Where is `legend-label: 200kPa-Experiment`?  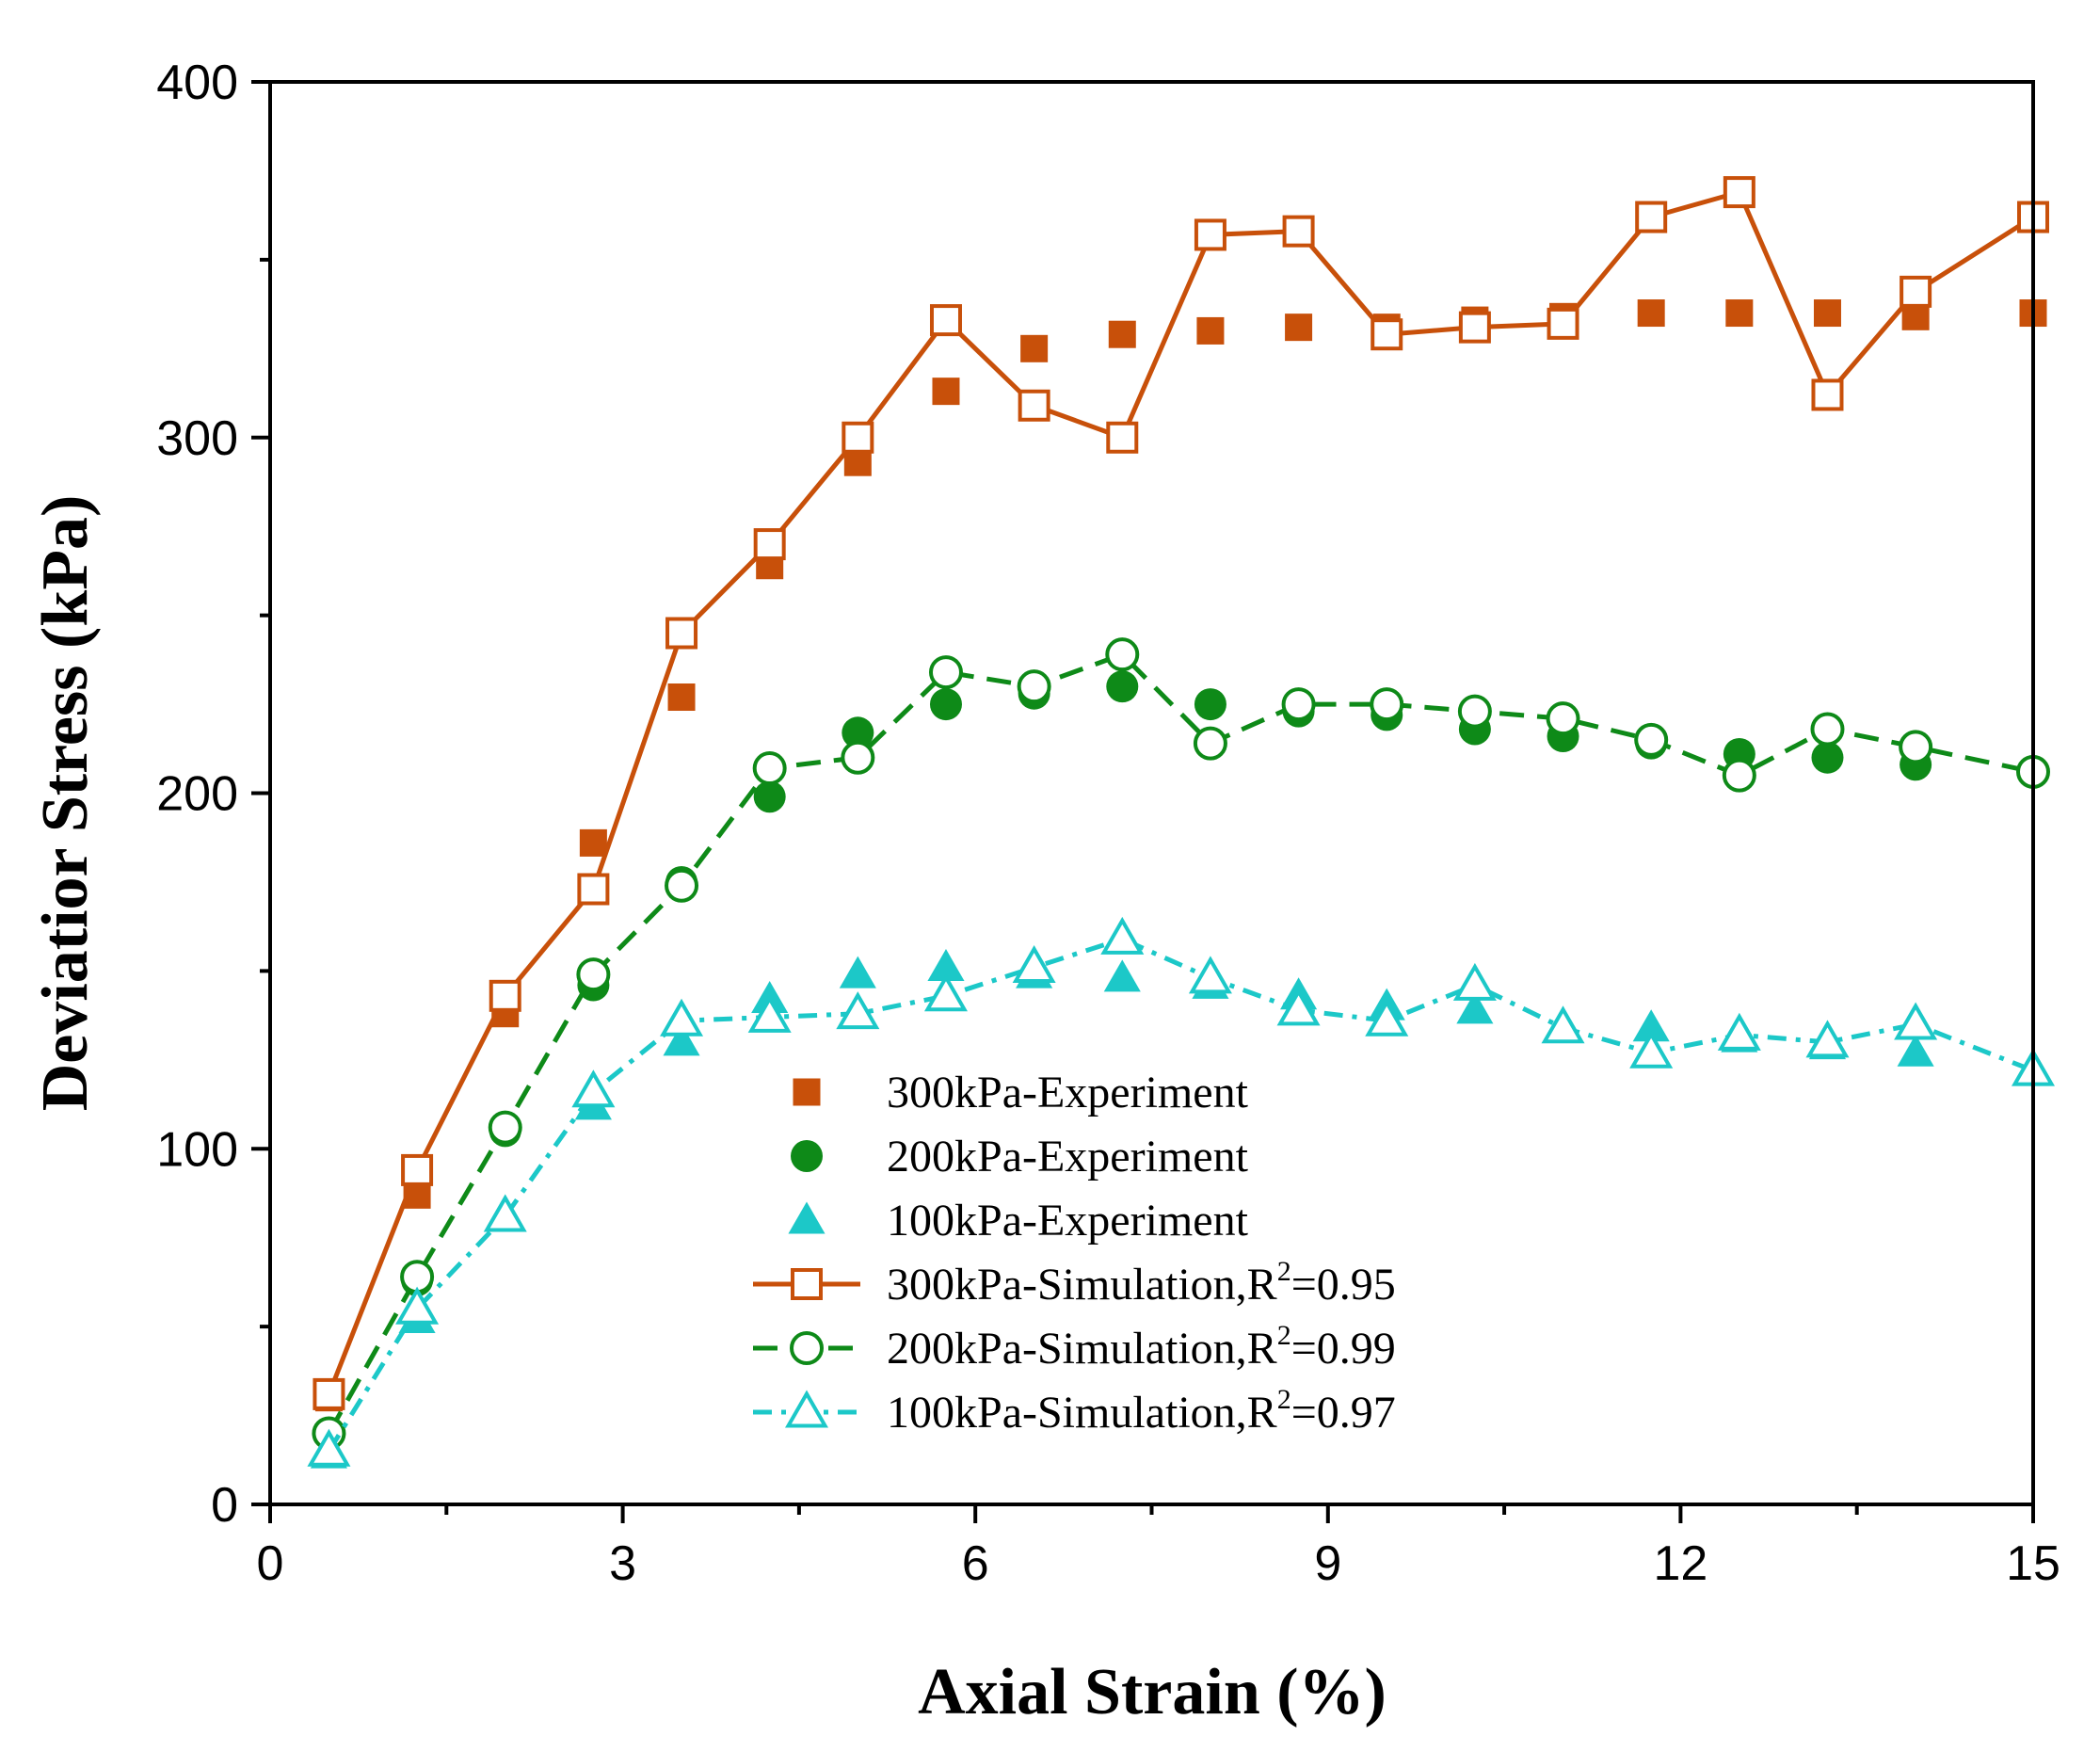 legend-label: 200kPa-Experiment is located at coordinates (1068, 1156).